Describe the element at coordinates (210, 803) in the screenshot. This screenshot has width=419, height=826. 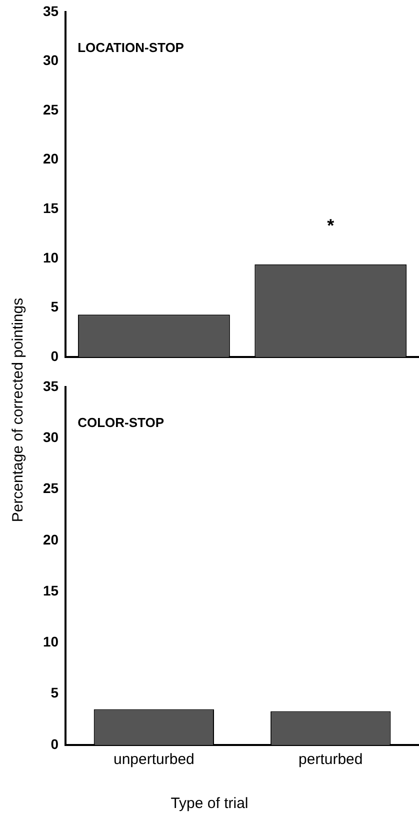
I see `x-axis-title: Type of trial` at that location.